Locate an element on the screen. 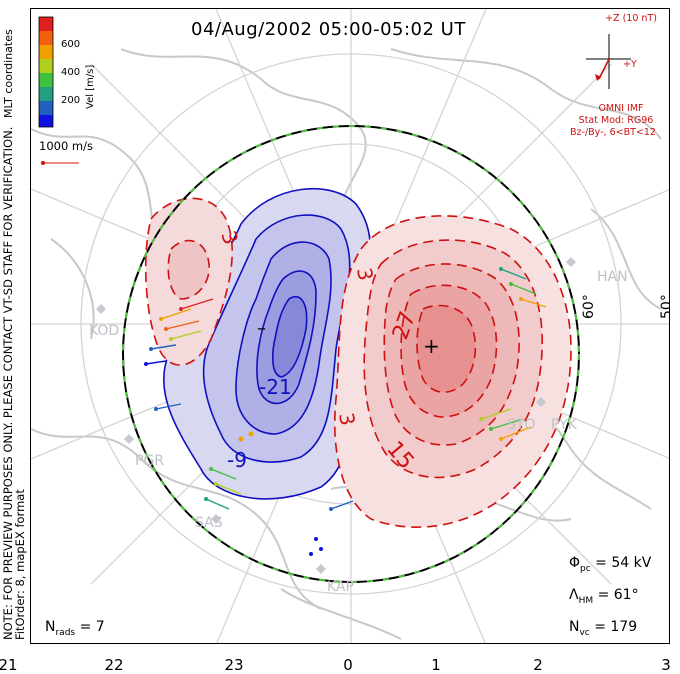 The height and width of the screenshot is (674, 680). contour-label-neg-21: -21 is located at coordinates (275, 387).